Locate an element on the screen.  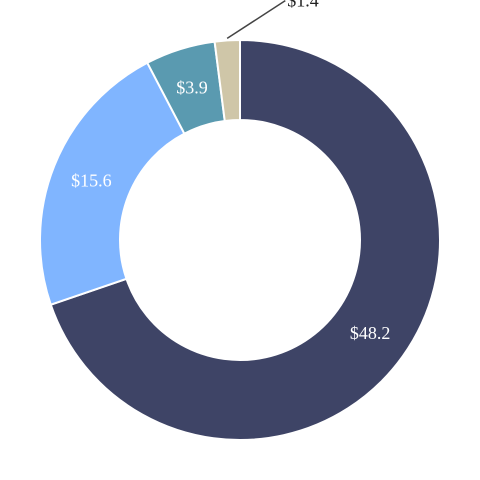
data-label-4: $1.4 is located at coordinates (303, 5).